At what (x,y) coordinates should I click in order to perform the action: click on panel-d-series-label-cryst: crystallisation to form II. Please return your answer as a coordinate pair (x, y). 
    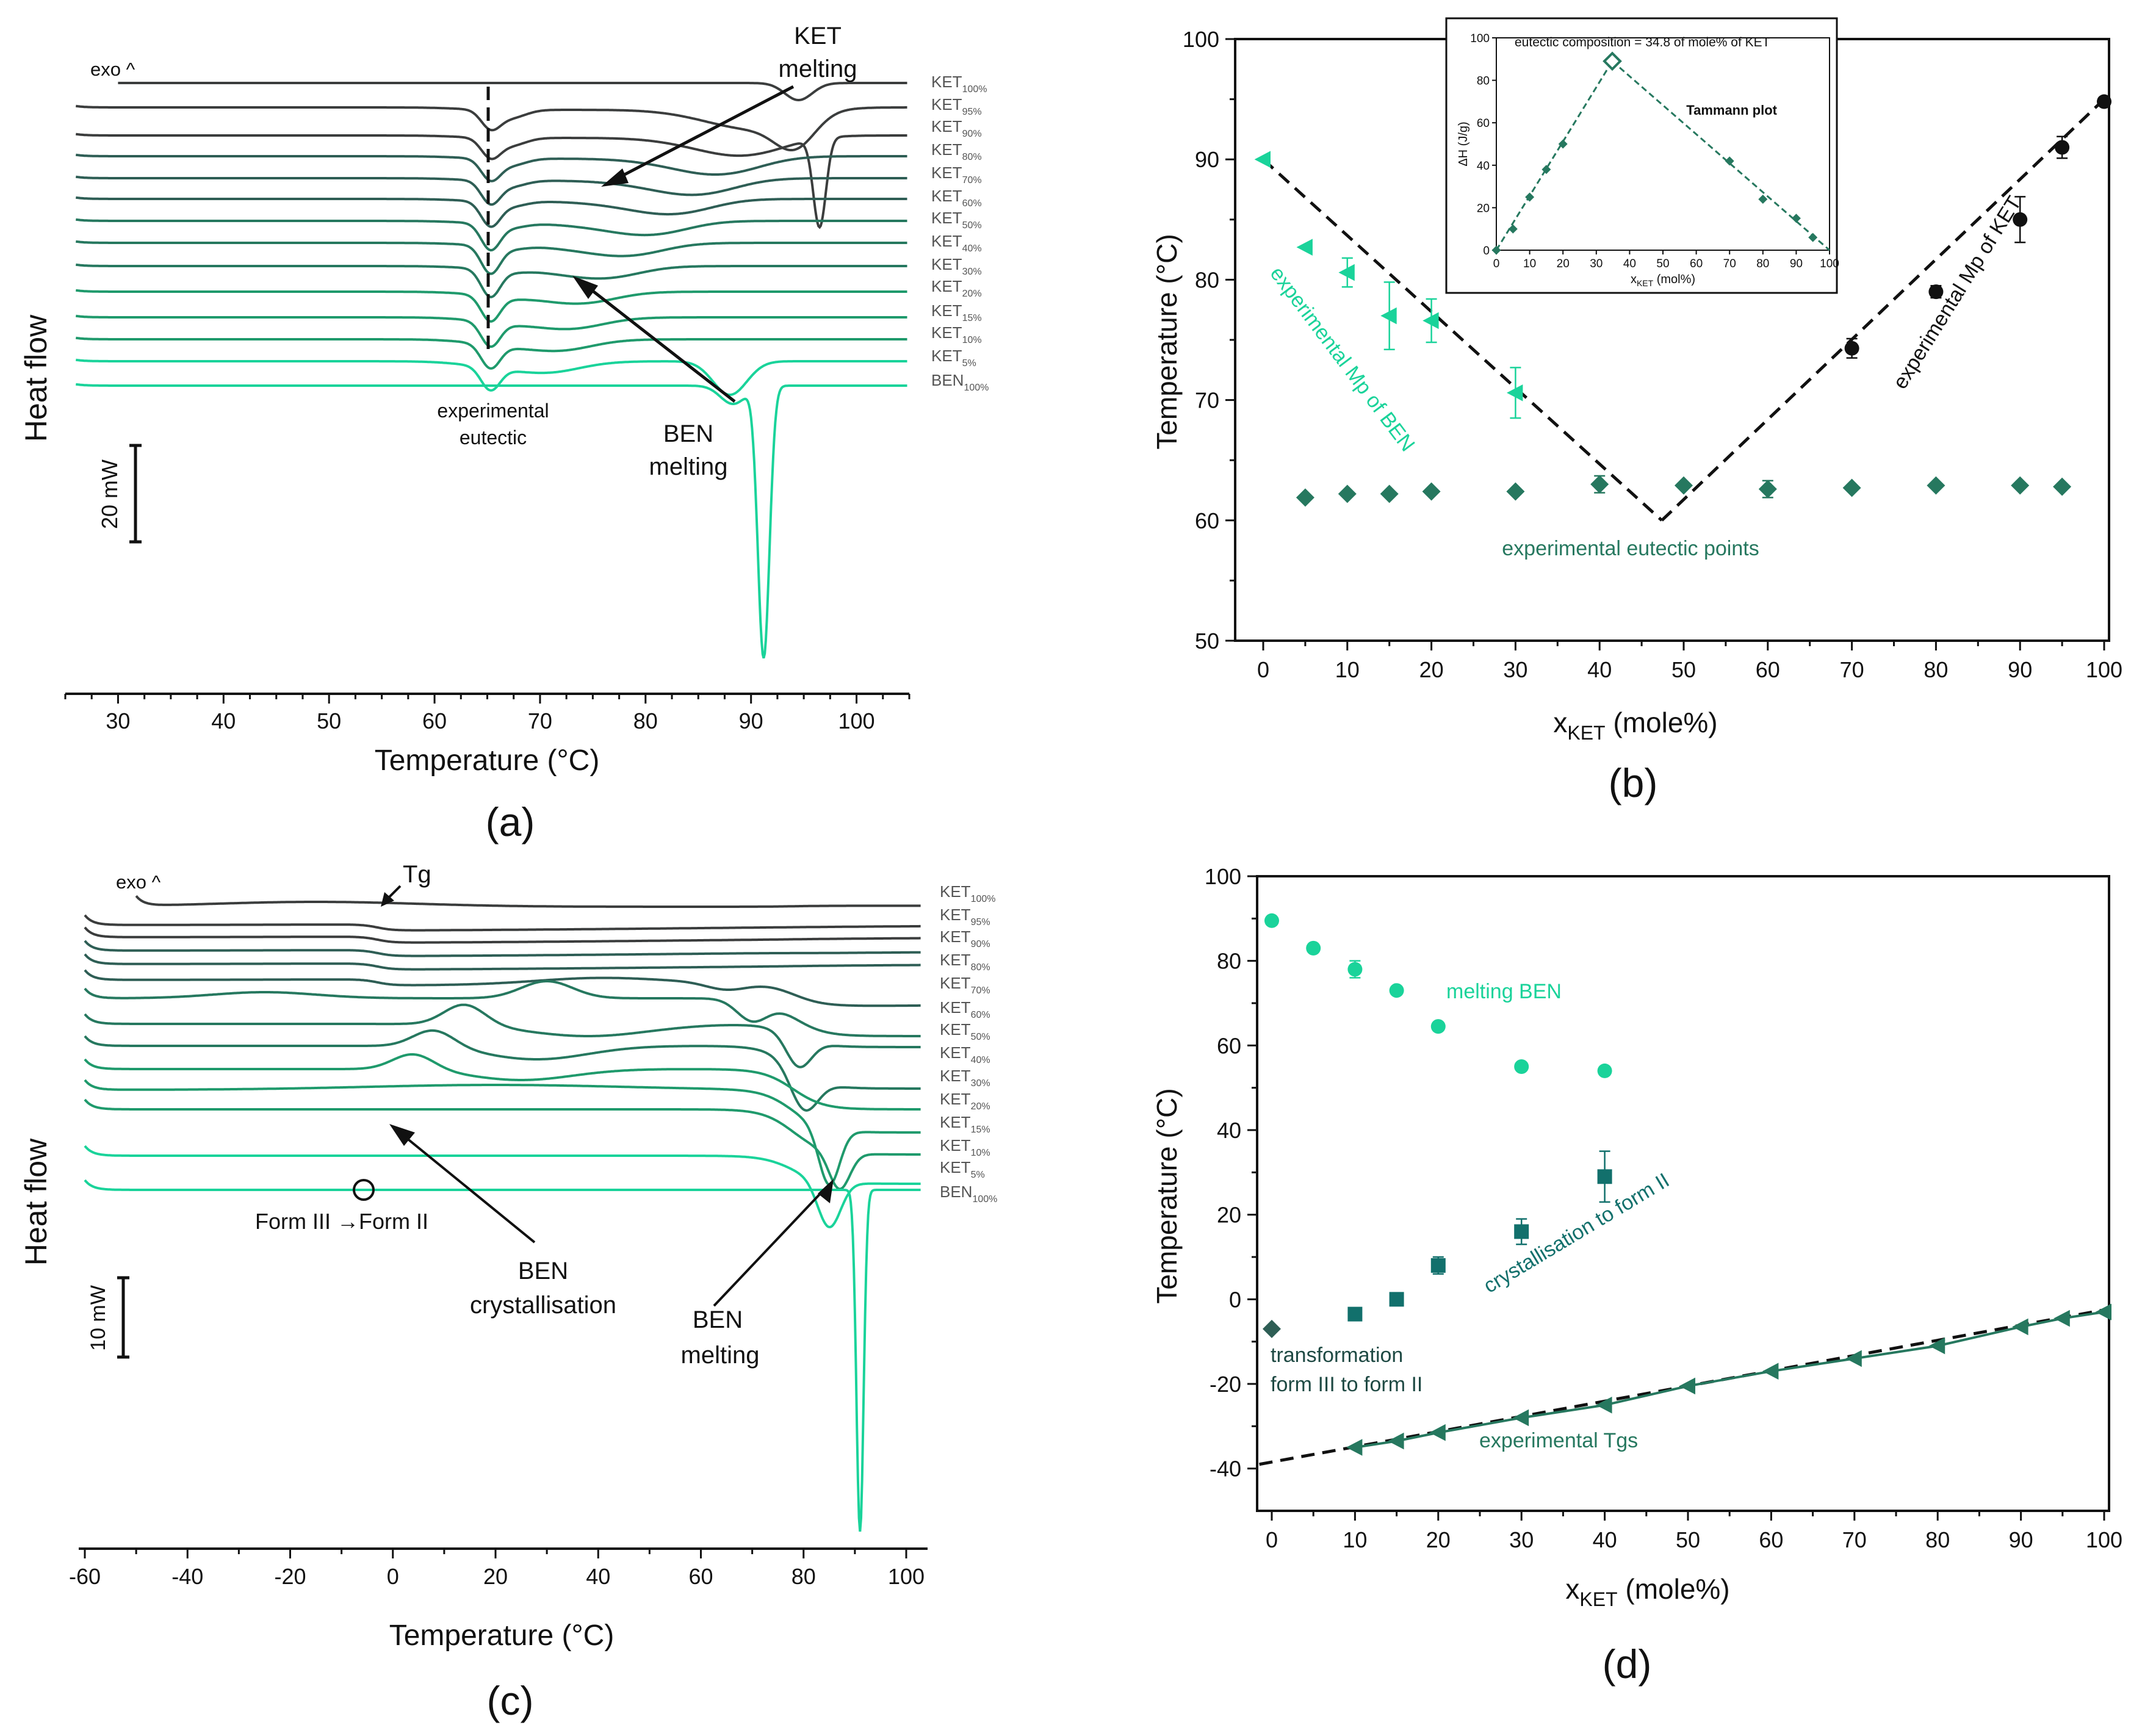
    Looking at the image, I should click on (1577, 1233).